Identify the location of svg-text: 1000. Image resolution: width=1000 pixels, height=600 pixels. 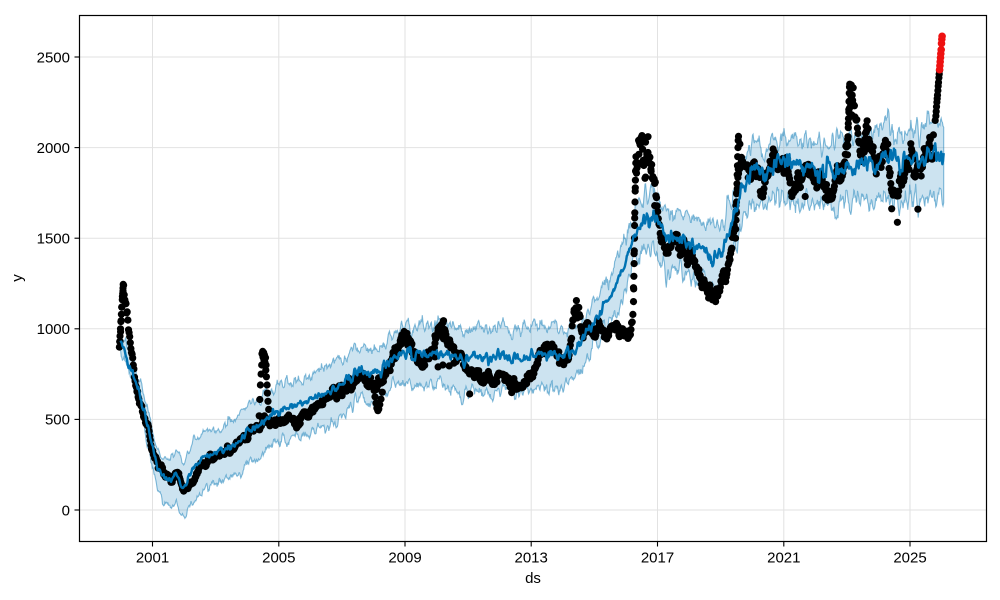
(53, 329).